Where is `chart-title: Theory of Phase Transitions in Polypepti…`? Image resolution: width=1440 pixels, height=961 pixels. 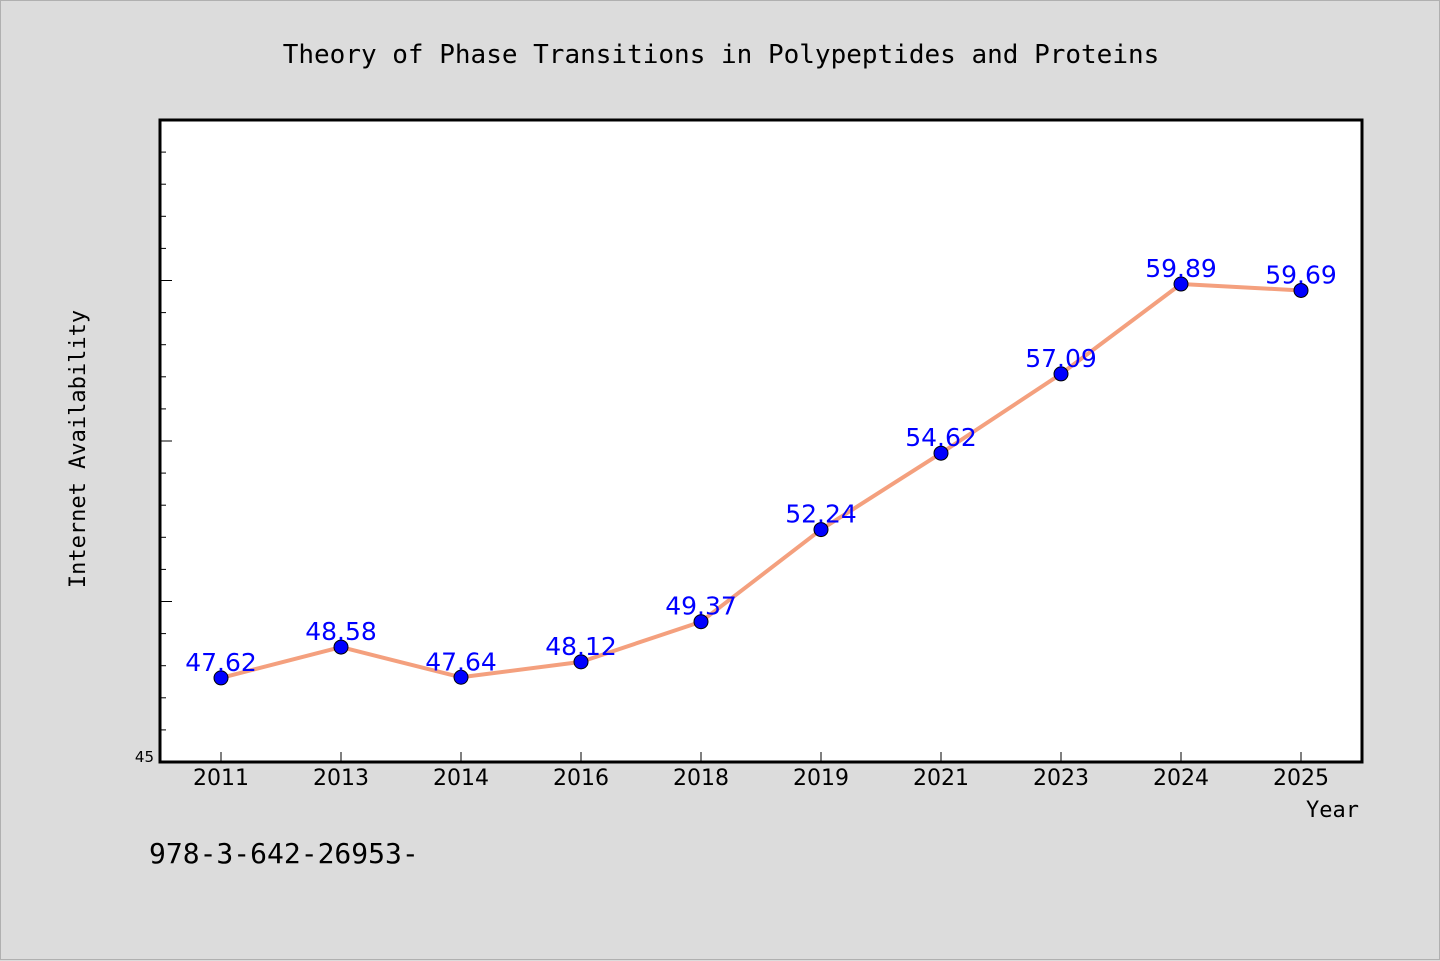
chart-title: Theory of Phase Transitions in Polypepti… is located at coordinates (721, 55).